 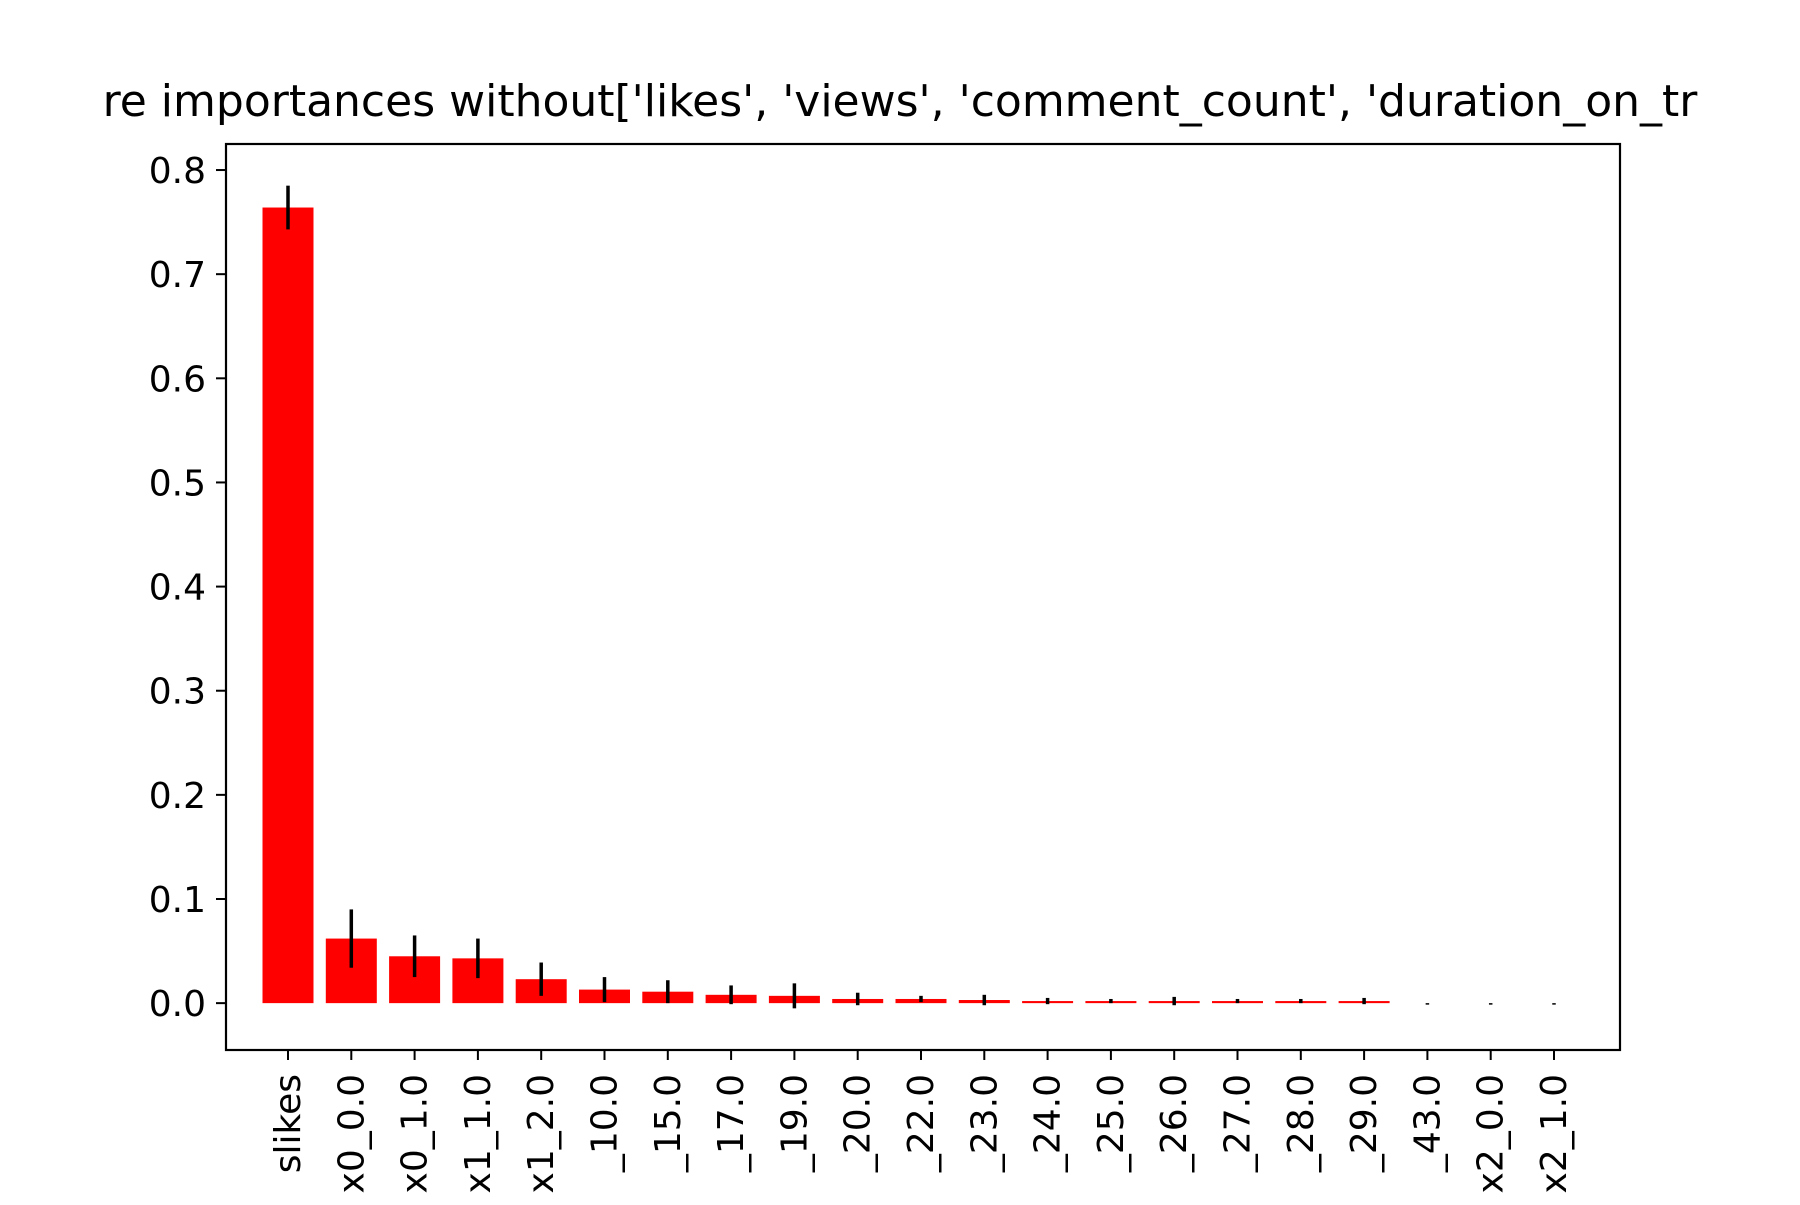 I want to click on x-tick-label: _27.0, so click(x=1238, y=1123).